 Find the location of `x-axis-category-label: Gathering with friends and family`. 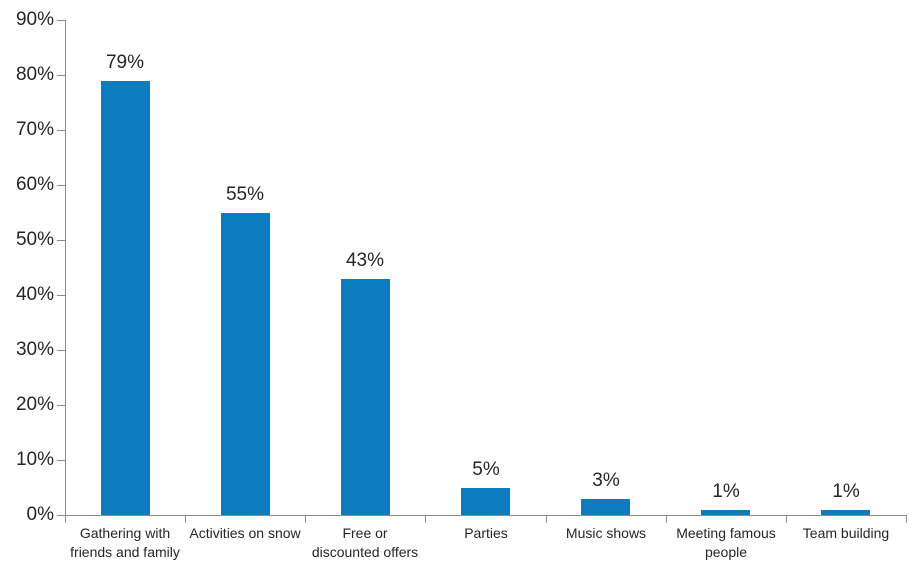

x-axis-category-label: Gathering with friends and family is located at coordinates (125, 543).